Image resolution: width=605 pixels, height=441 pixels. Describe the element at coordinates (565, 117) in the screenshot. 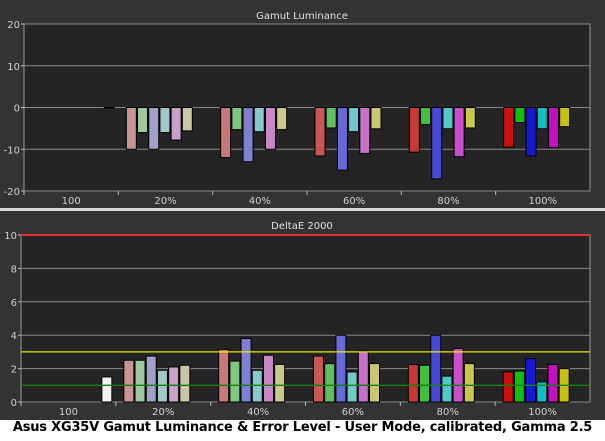

I see `bar-100pct-yellow` at that location.